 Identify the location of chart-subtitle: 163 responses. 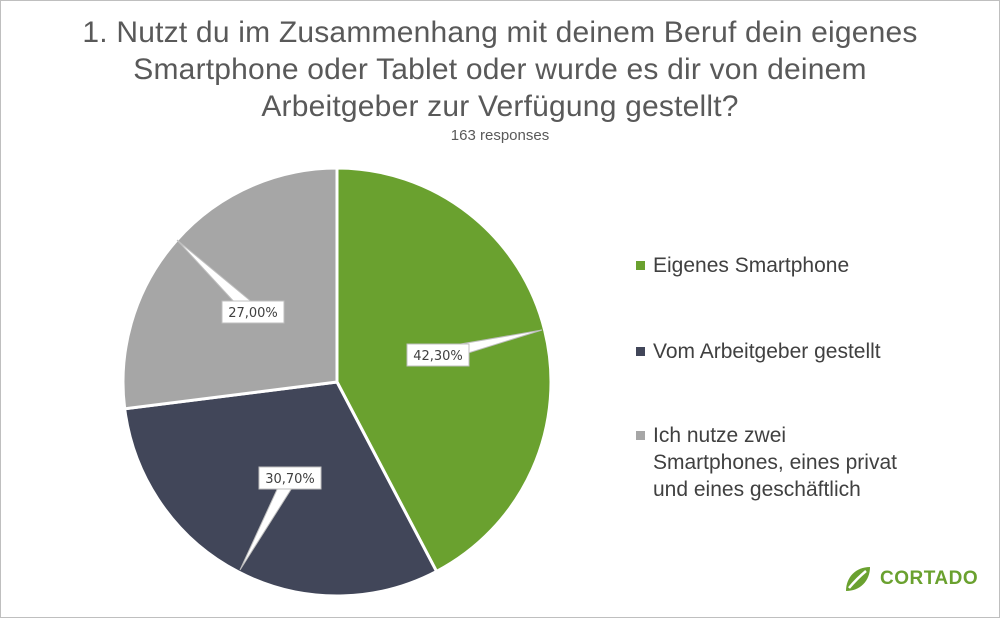
(500, 135).